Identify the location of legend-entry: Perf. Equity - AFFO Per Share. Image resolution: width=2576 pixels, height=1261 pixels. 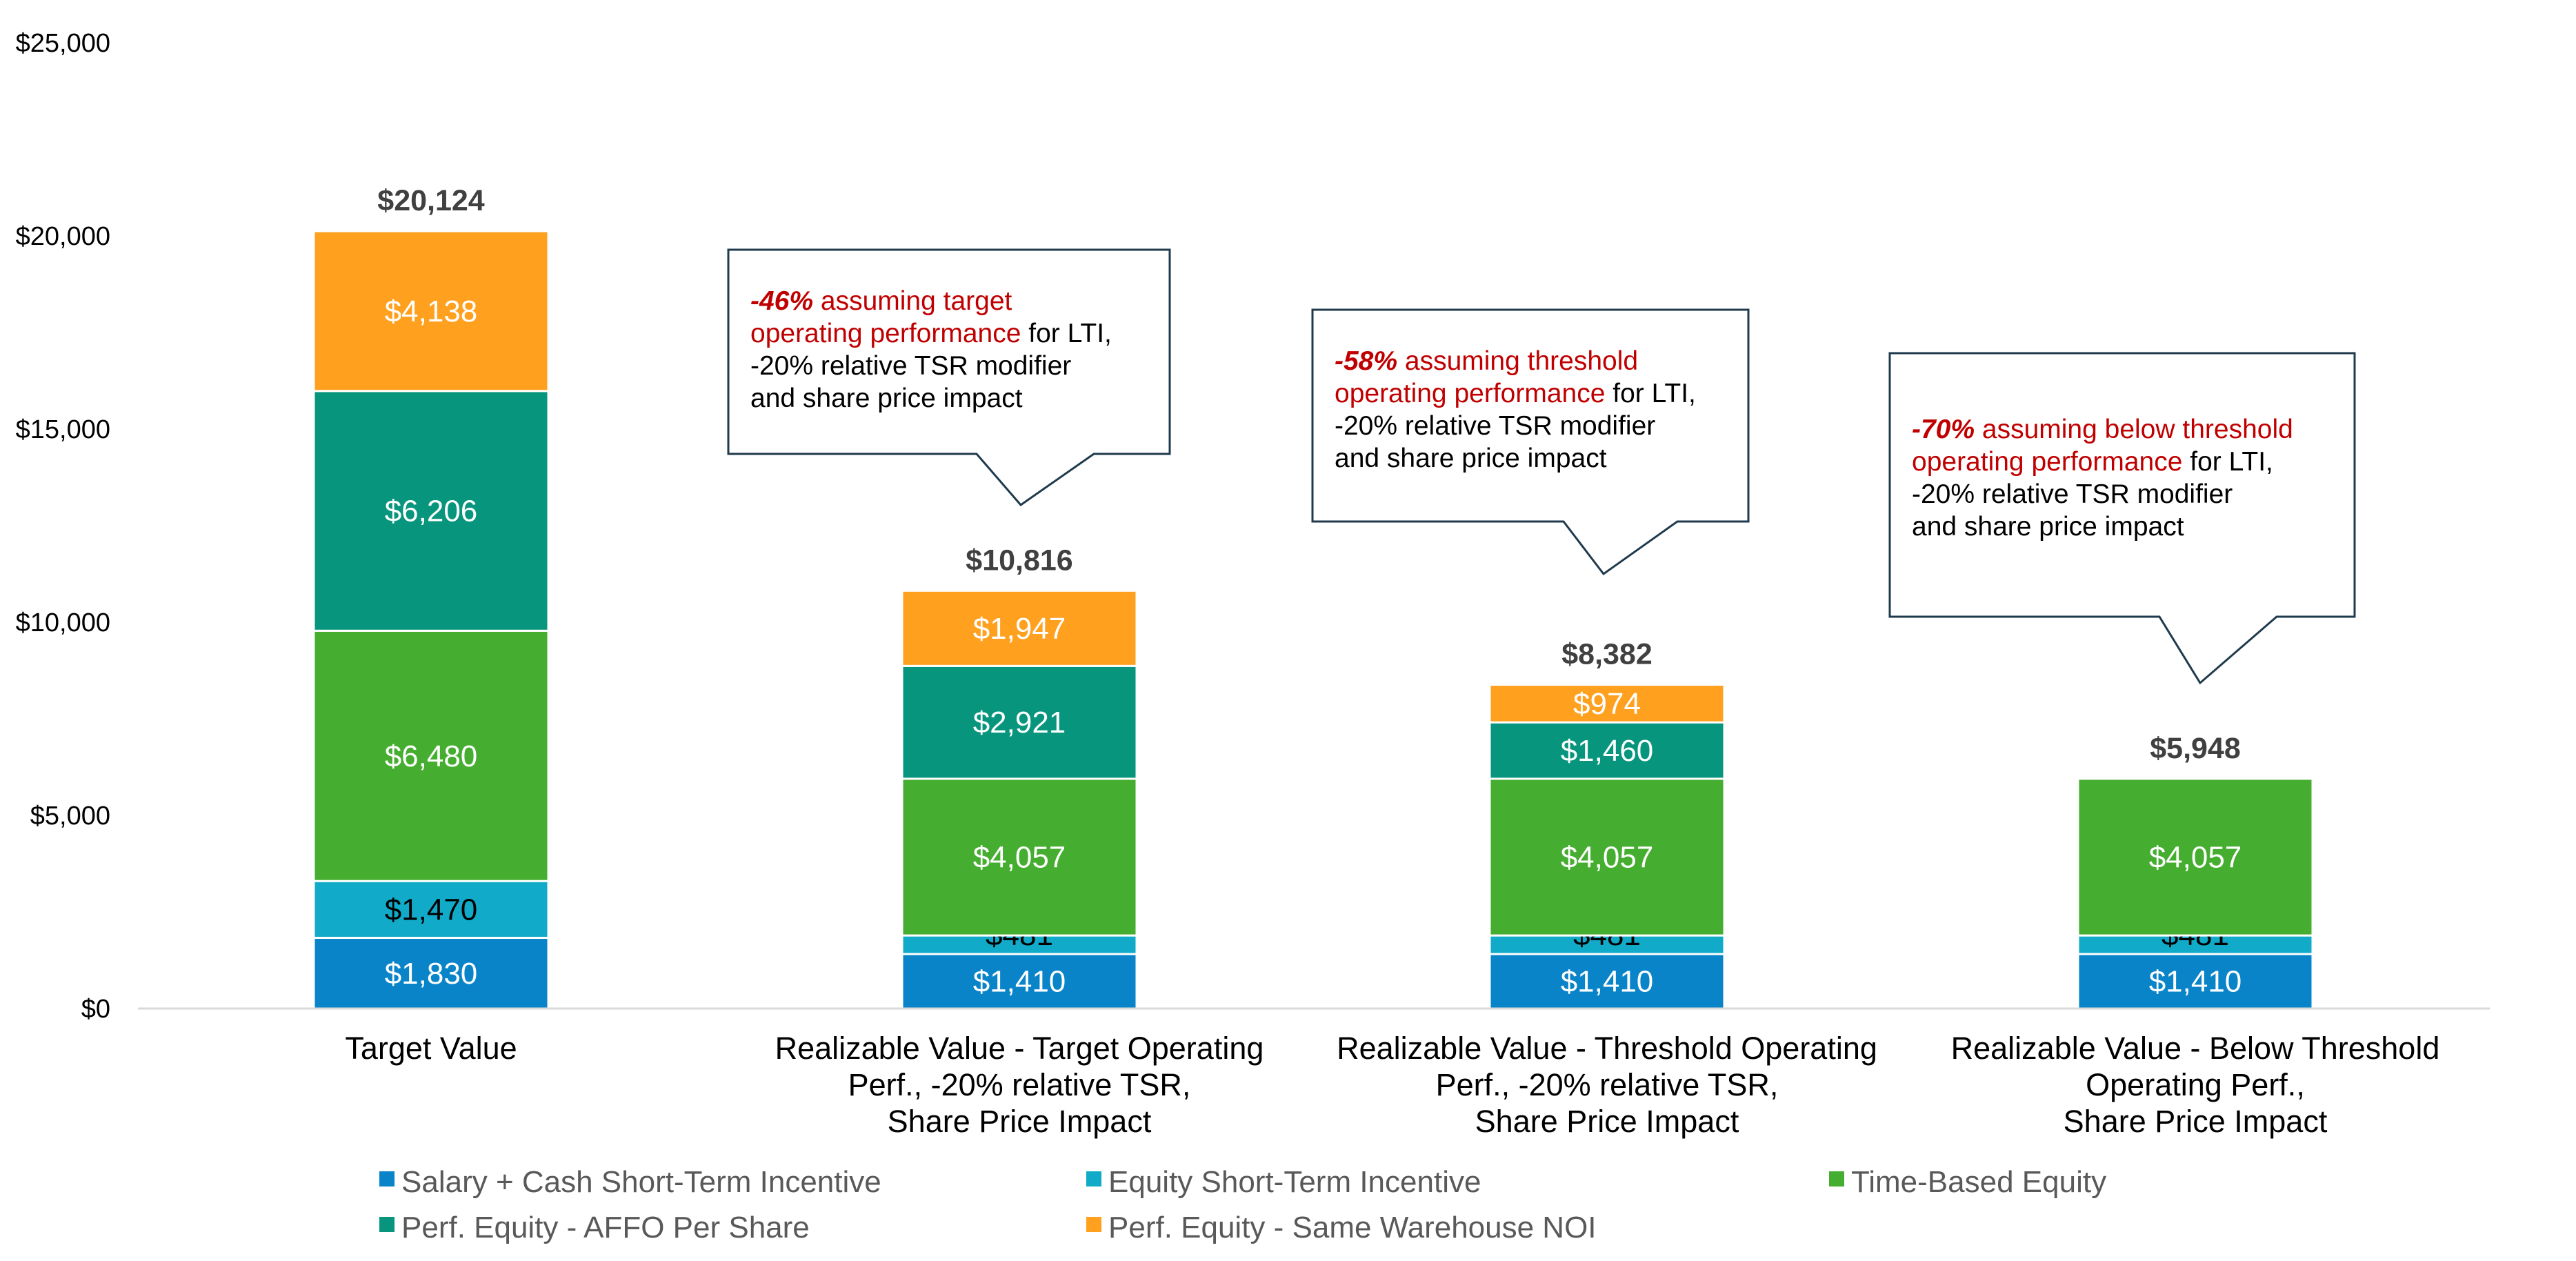
(594, 1227).